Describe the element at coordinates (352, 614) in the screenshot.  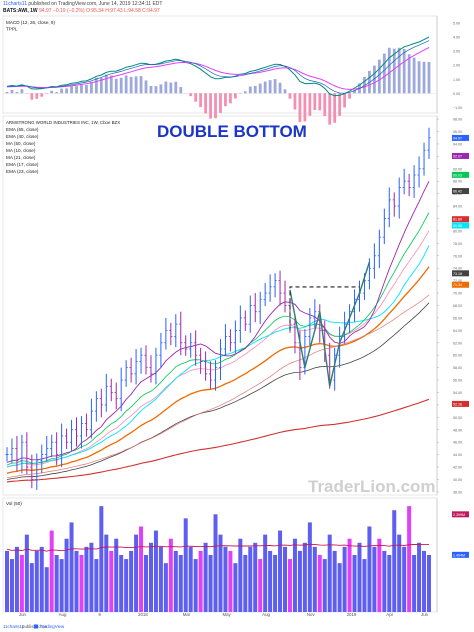
I see `x-axis-tick-label: 2019` at that location.